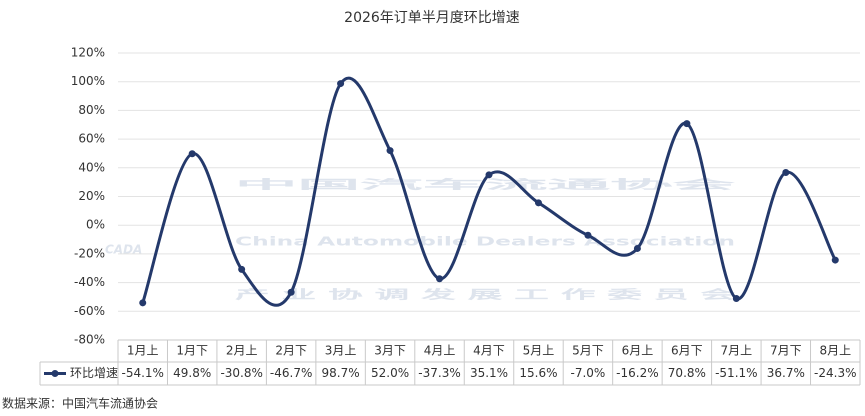 The width and height of the screenshot is (865, 416). I want to click on x-tick-label: 7月上, so click(737, 351).